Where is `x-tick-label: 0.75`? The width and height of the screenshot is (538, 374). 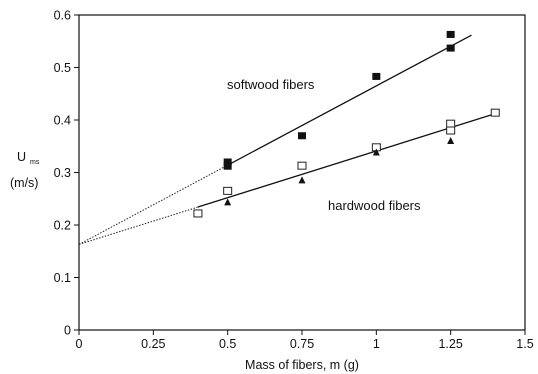 x-tick-label: 0.75 is located at coordinates (302, 344).